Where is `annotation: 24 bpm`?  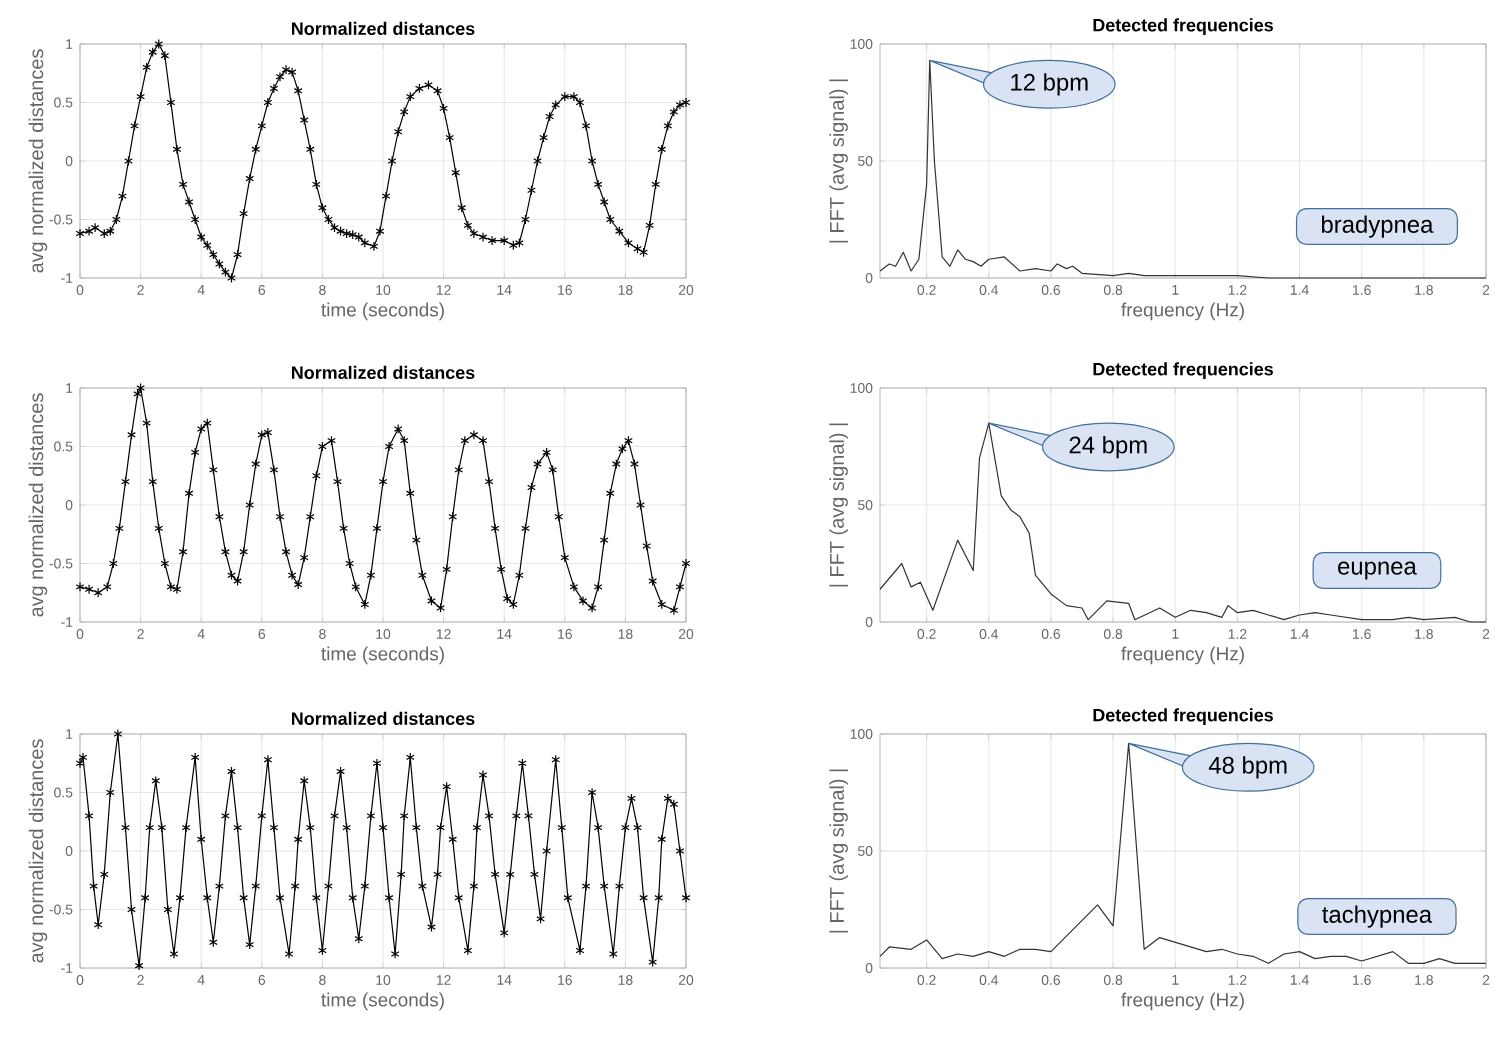 annotation: 24 bpm is located at coordinates (1108, 447).